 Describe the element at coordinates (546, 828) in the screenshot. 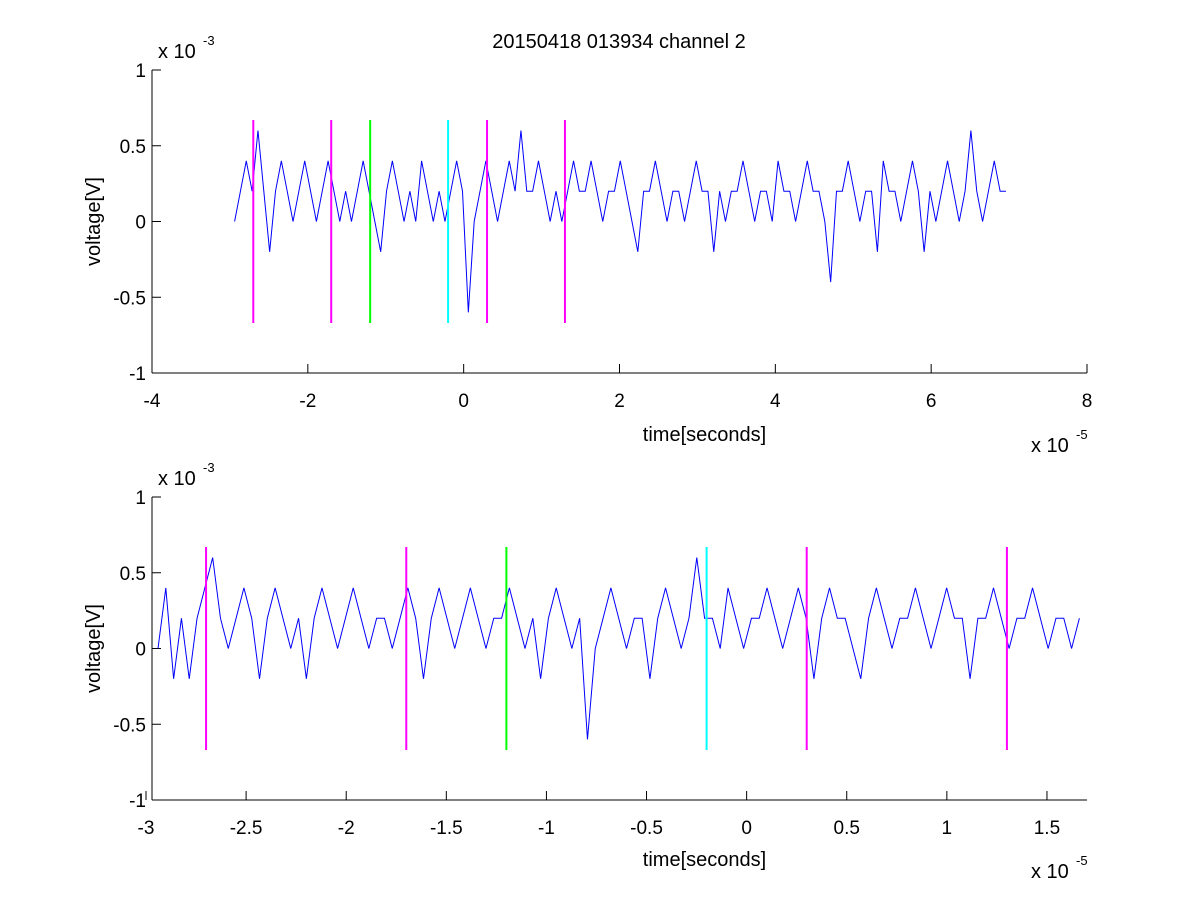

I see `x-tick-label: -1` at that location.